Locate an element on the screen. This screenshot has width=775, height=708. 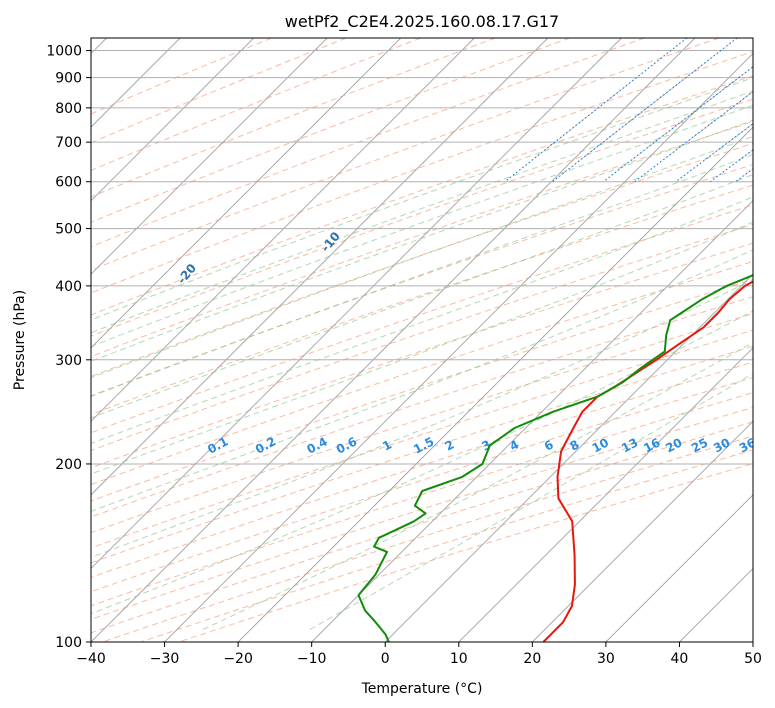
dry-adiabat-label: -20 is located at coordinates (187, 274).